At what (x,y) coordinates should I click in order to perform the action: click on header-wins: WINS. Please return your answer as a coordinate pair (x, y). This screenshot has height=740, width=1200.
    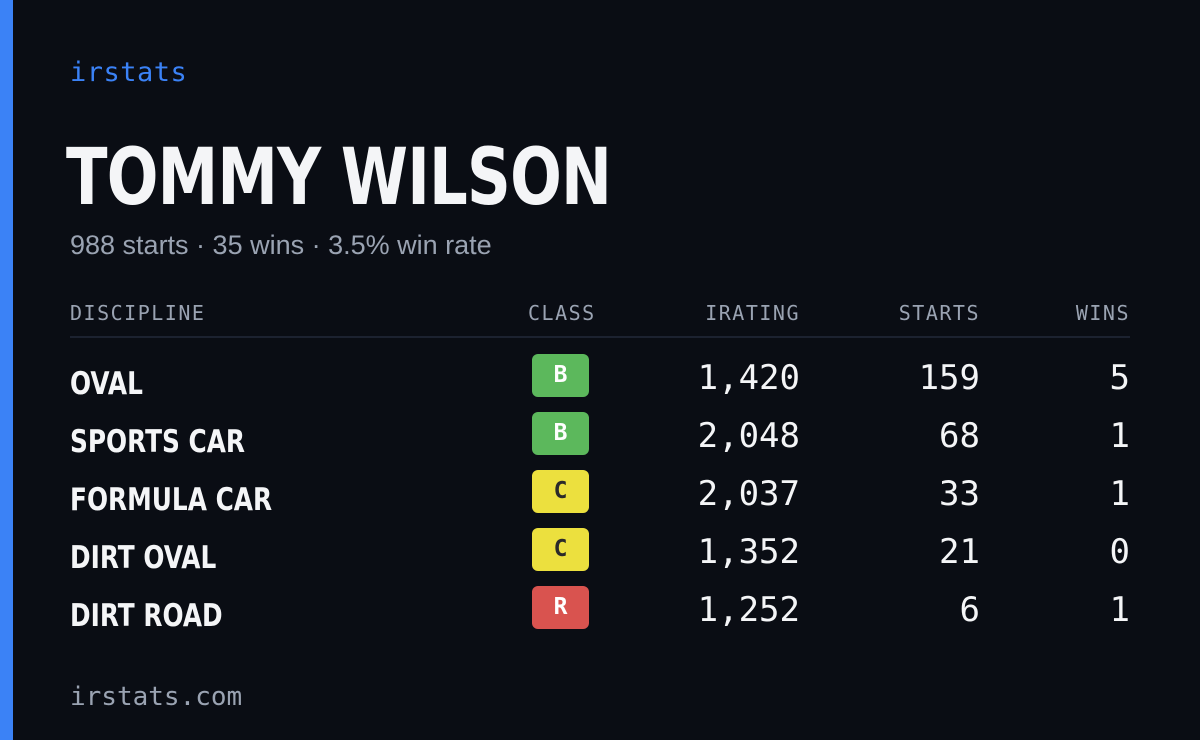
    Looking at the image, I should click on (1102, 313).